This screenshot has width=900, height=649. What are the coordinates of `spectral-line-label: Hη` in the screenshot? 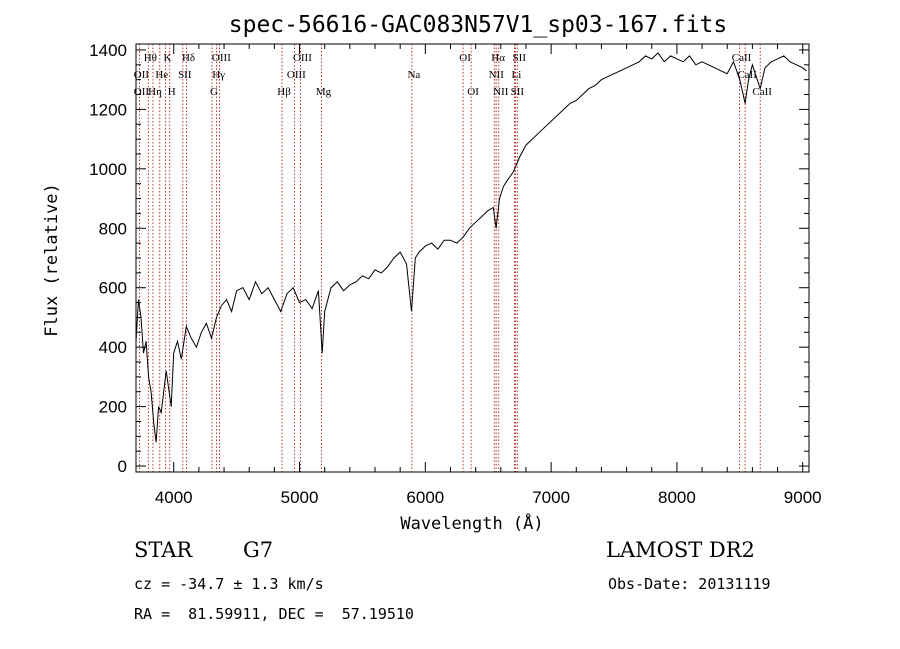 It's located at (155, 92).